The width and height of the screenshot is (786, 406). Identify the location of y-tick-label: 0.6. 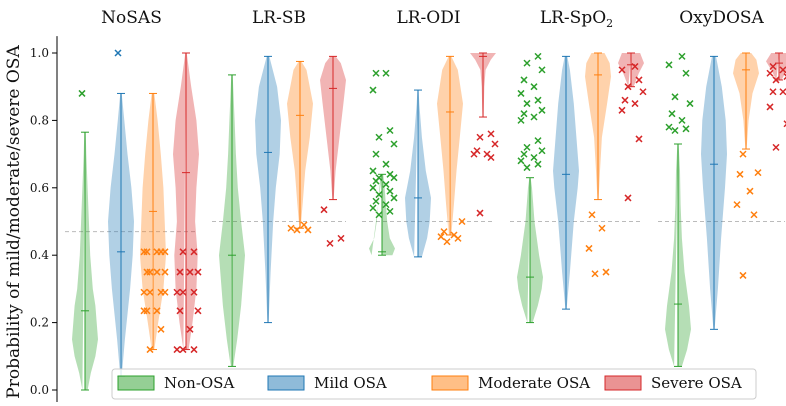
(39, 188).